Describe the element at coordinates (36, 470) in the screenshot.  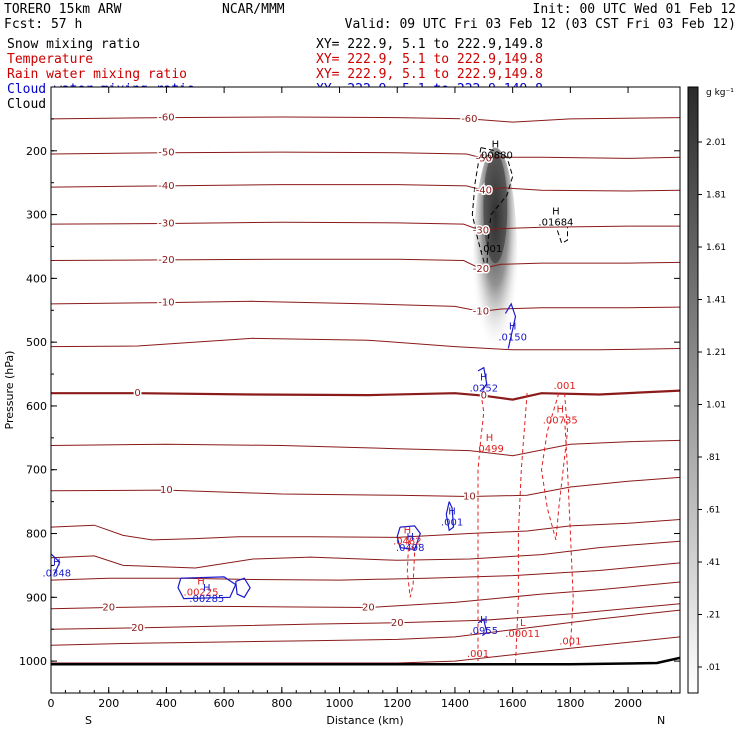
I see `y-tick-label: 700` at that location.